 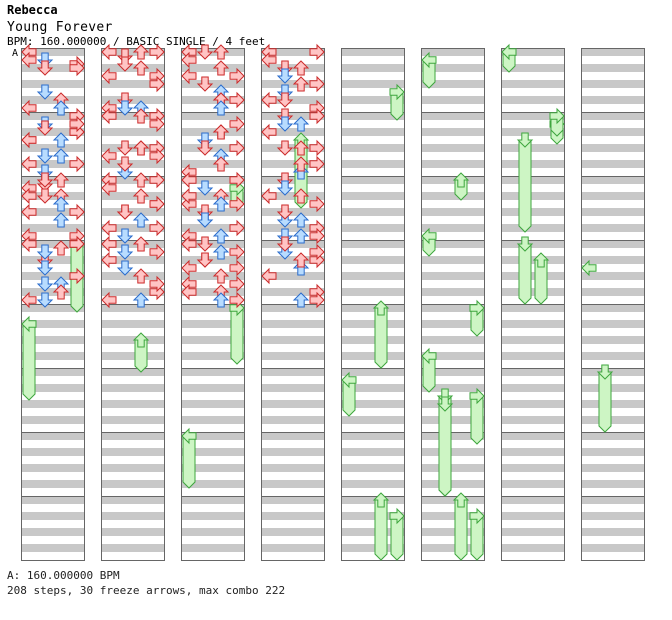 I want to click on freeze-body, so click(x=525, y=274).